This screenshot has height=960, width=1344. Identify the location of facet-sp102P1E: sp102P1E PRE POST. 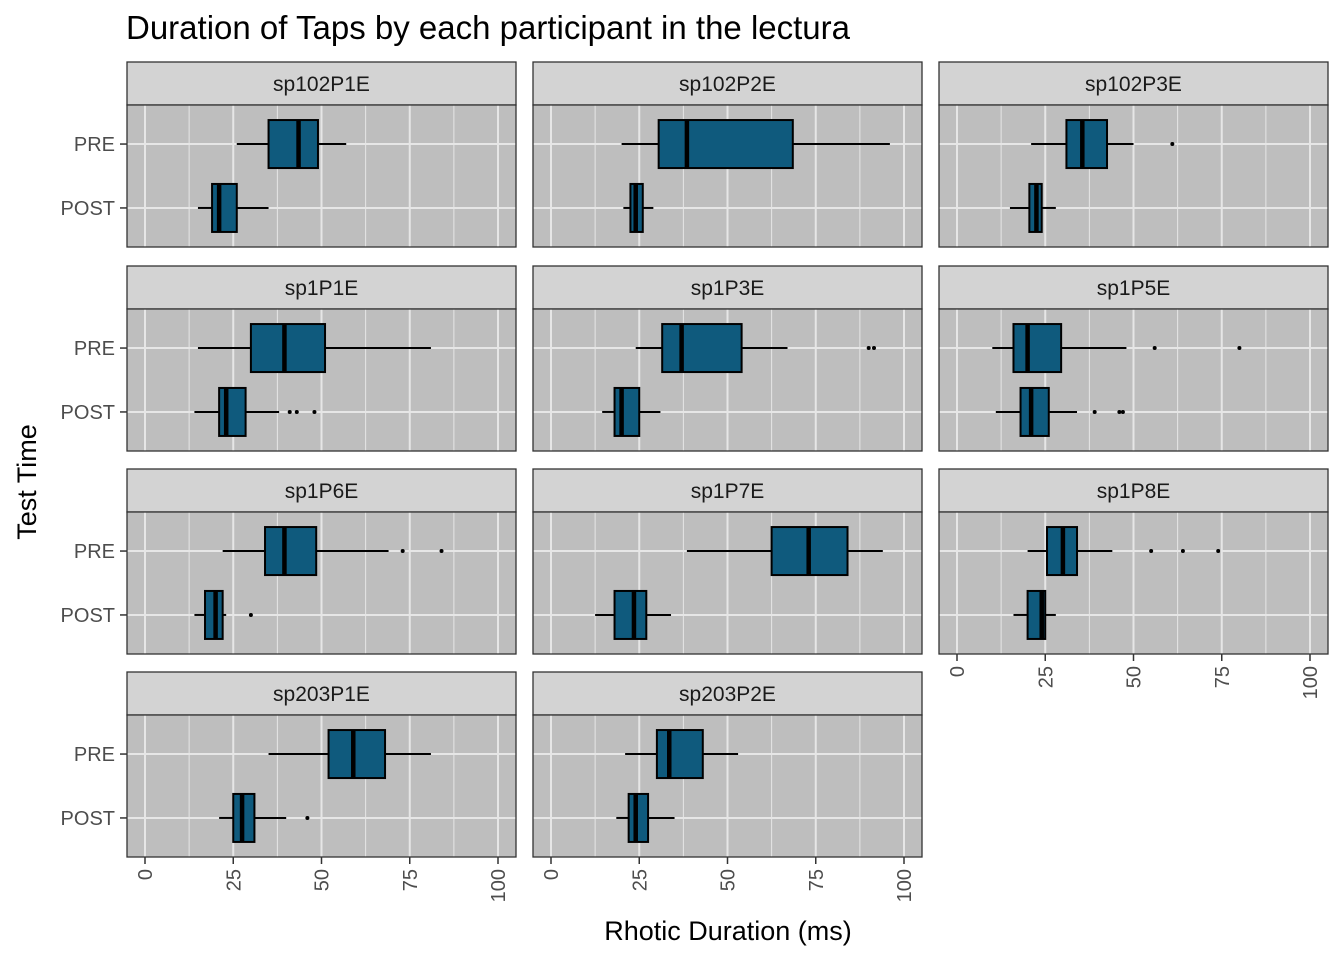
(289, 154).